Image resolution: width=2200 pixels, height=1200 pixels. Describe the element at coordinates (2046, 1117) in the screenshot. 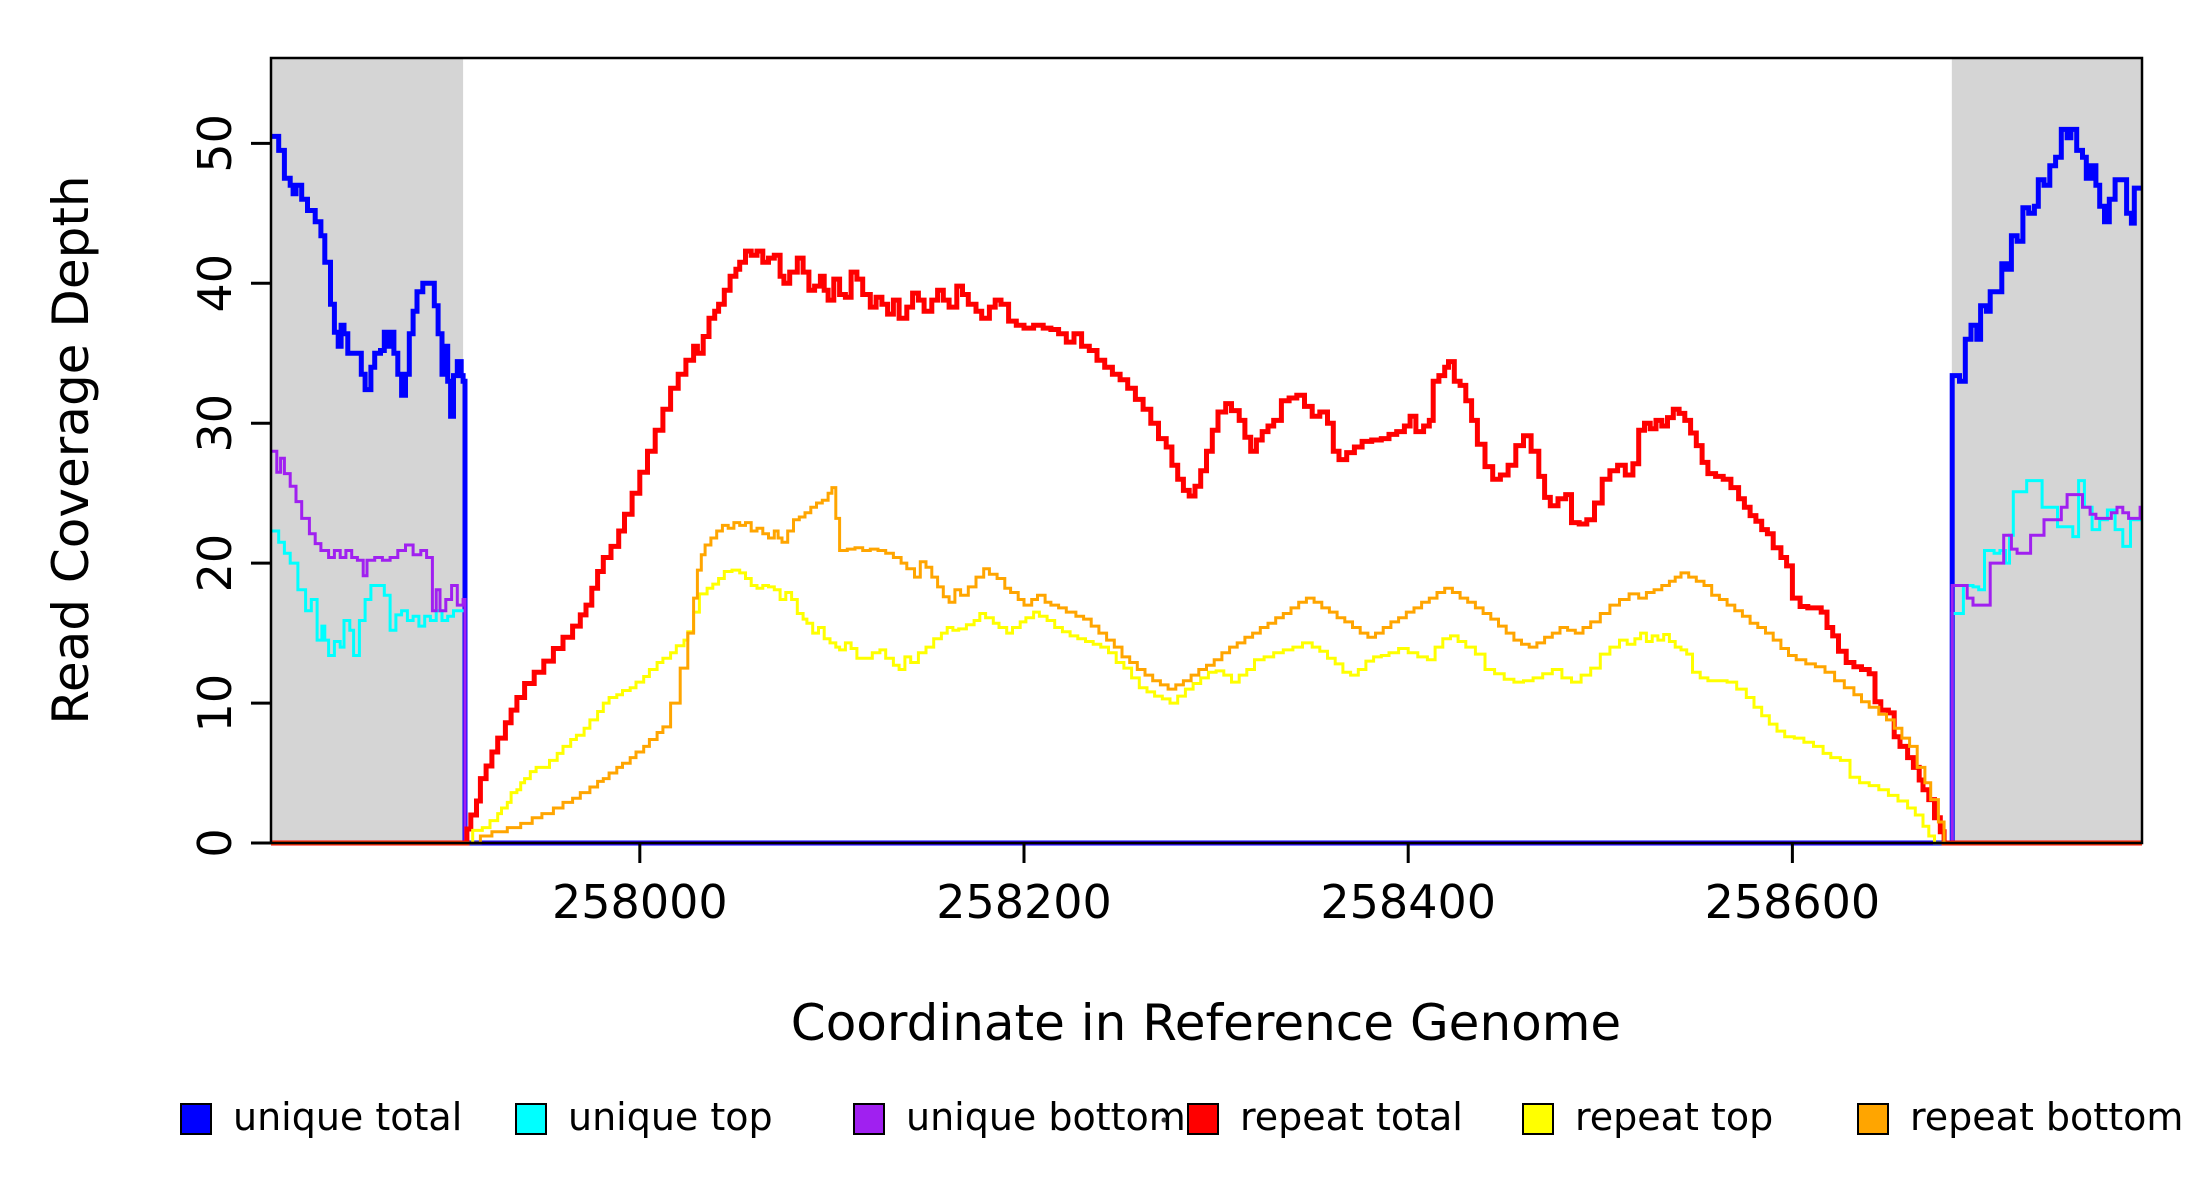

I see `legend-label: repeat bottom` at that location.